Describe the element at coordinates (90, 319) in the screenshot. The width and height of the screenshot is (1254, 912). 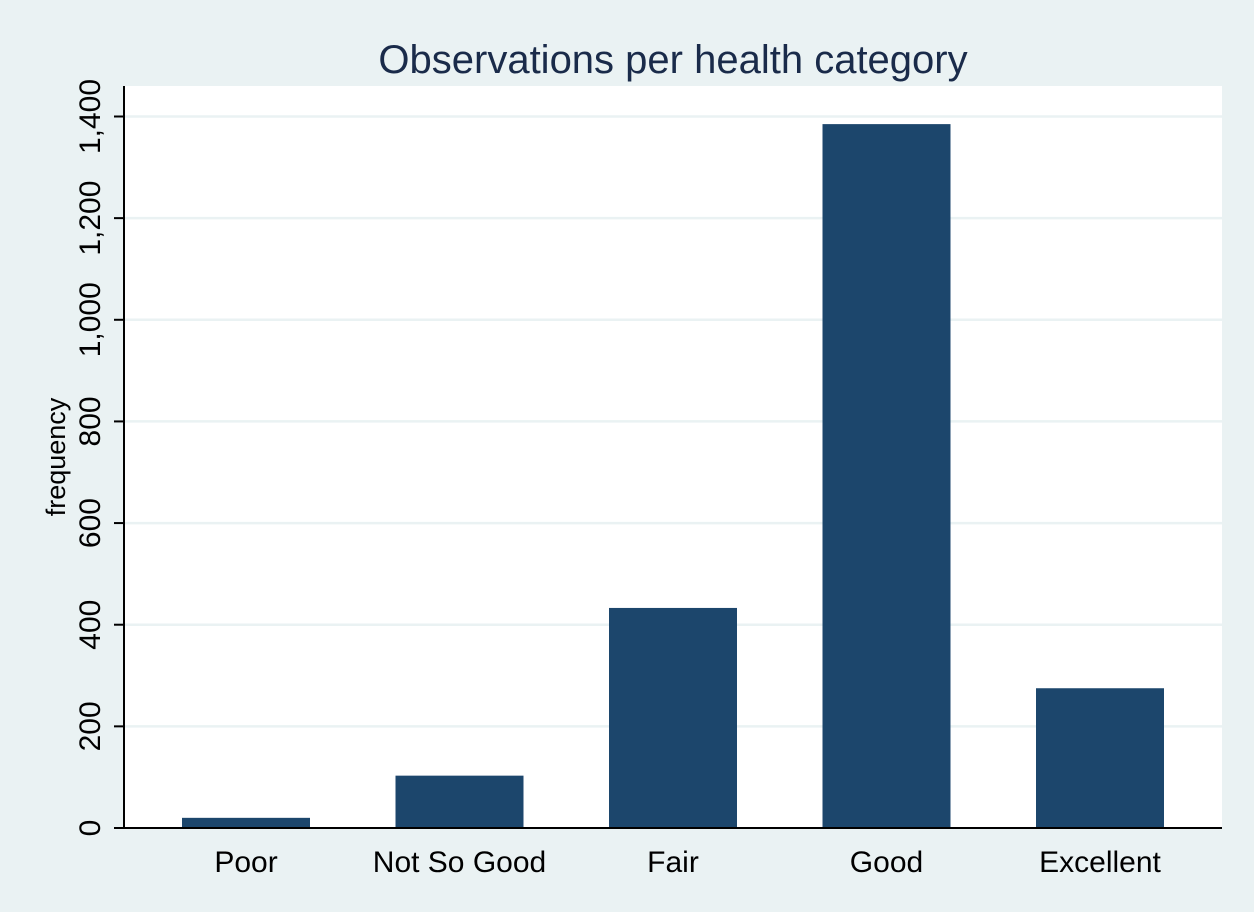
I see `y-tick-label: 1,000` at that location.